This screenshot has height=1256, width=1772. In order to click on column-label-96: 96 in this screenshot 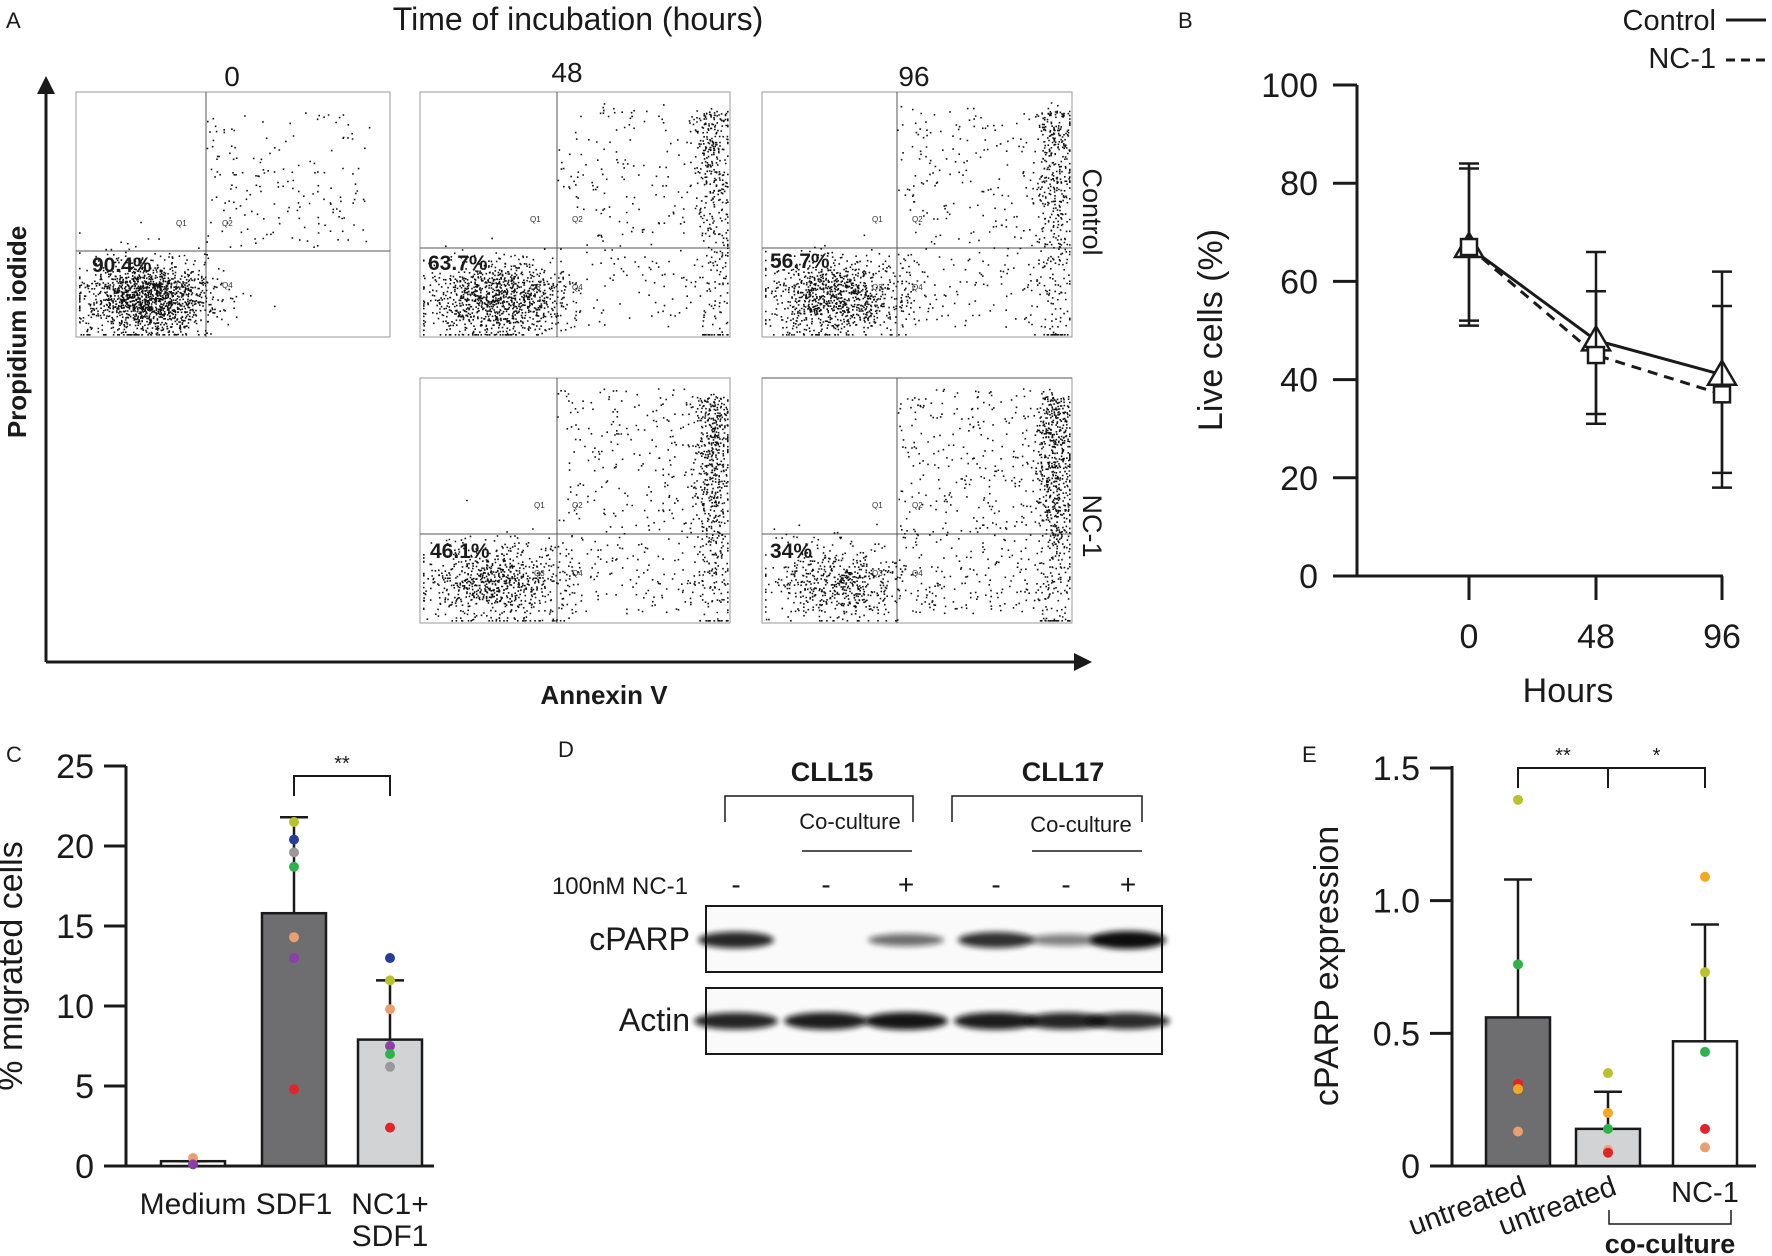, I will do `click(913, 76)`.